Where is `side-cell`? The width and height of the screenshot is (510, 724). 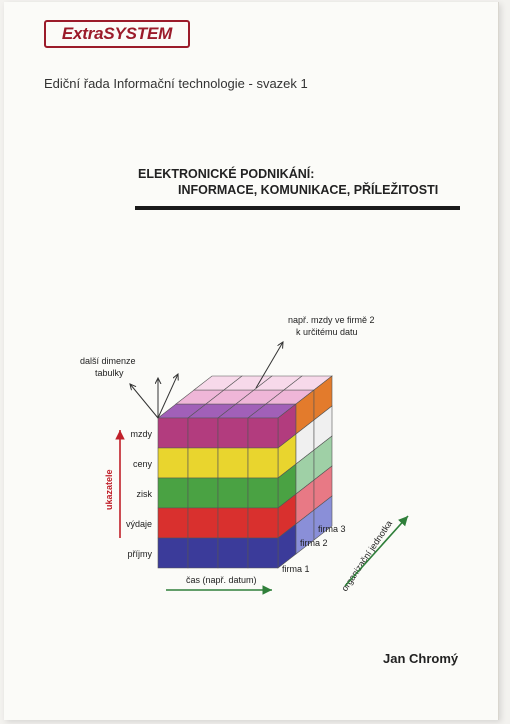 side-cell is located at coordinates (323, 518).